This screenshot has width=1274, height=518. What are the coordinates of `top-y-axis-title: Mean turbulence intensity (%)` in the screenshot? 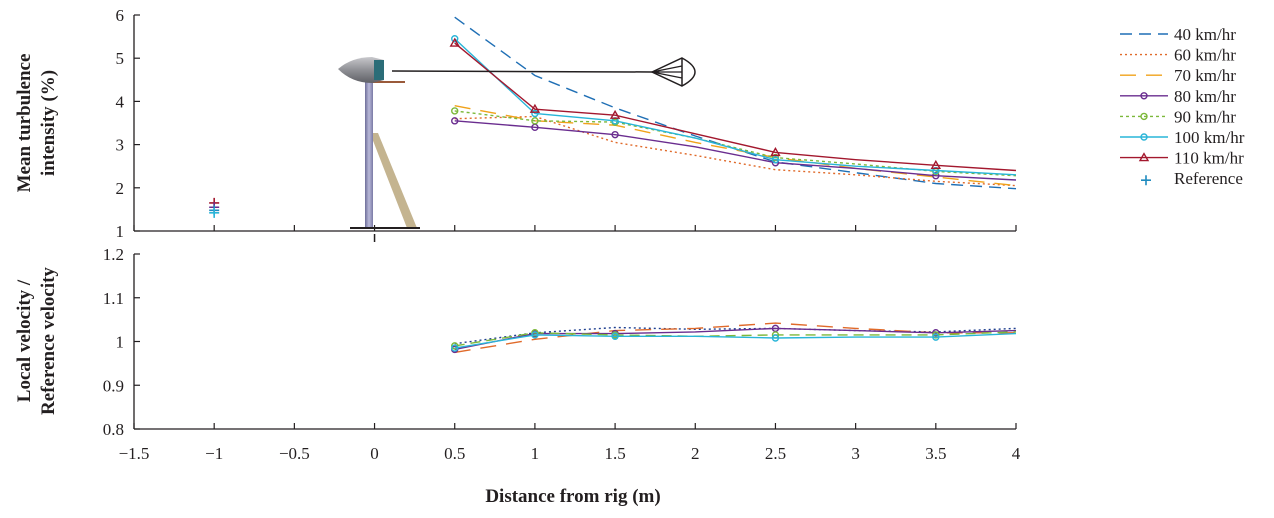 It's located at (36, 123).